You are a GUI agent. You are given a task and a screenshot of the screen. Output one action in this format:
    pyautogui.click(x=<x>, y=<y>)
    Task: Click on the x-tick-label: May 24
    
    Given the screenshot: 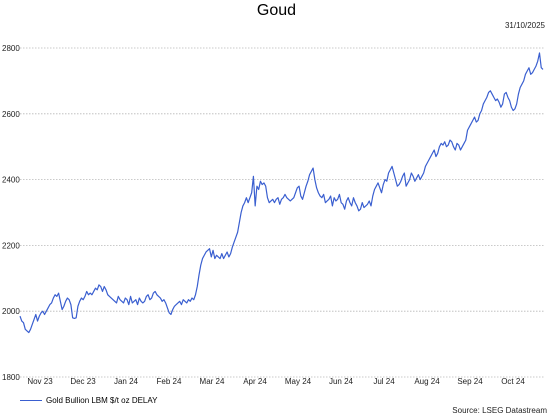 What is the action you would take?
    pyautogui.click(x=298, y=381)
    